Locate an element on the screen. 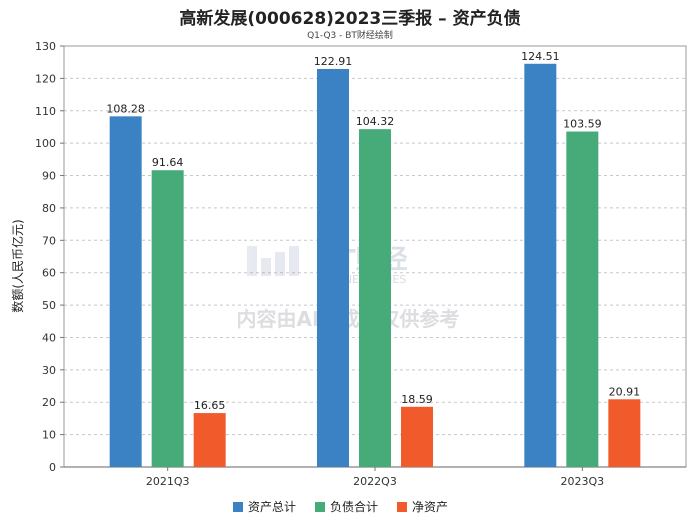  watermark-logo-icon is located at coordinates (273, 261).